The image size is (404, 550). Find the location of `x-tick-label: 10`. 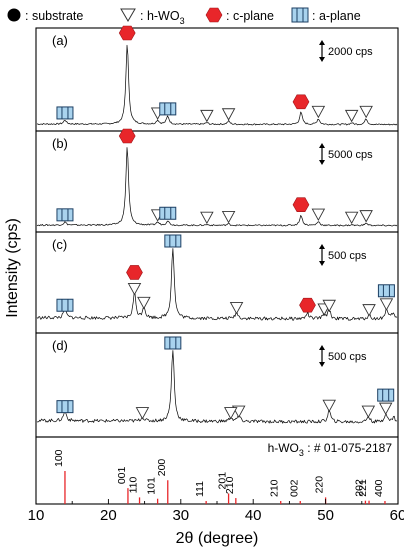

x-tick-label: 10 is located at coordinates (36, 515).